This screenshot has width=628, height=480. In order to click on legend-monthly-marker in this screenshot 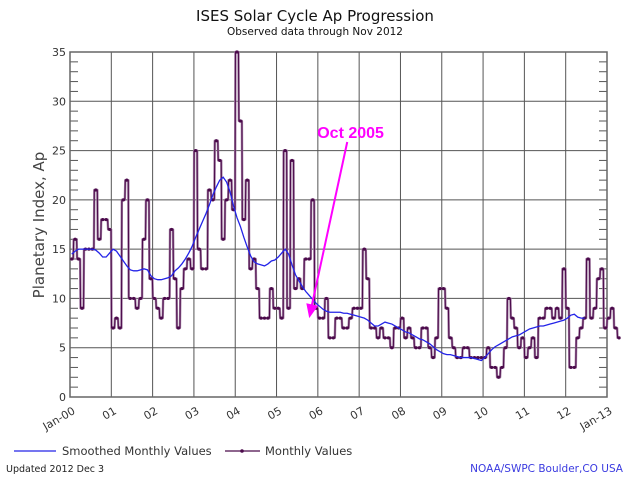, I will do `click(242, 451)`.